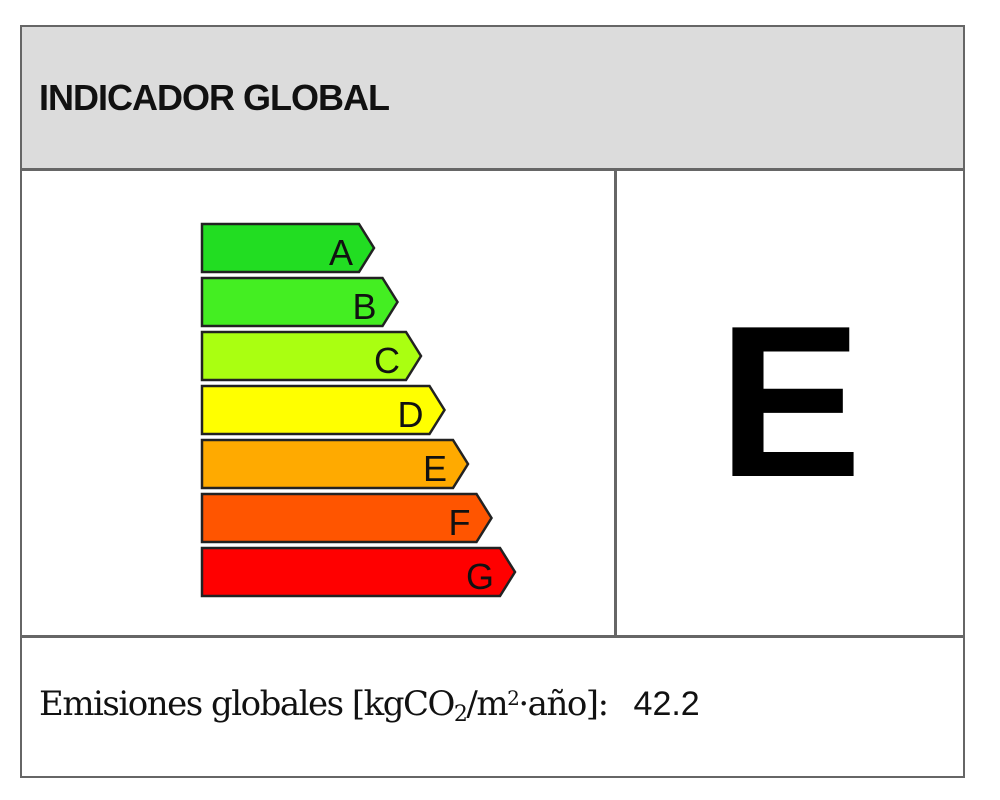 The image size is (1000, 800). I want to click on rating-bar-e: E, so click(335, 464).